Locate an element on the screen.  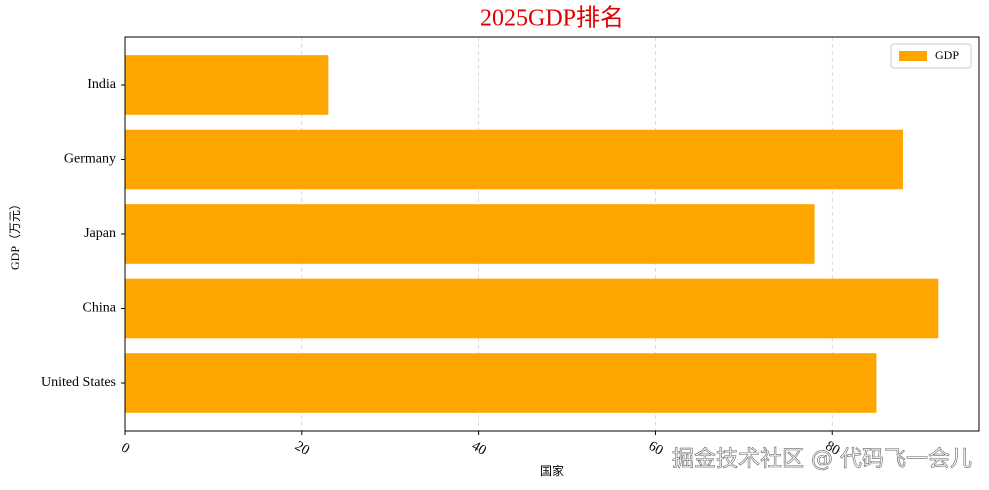
y-tick-label: China is located at coordinates (100, 308).